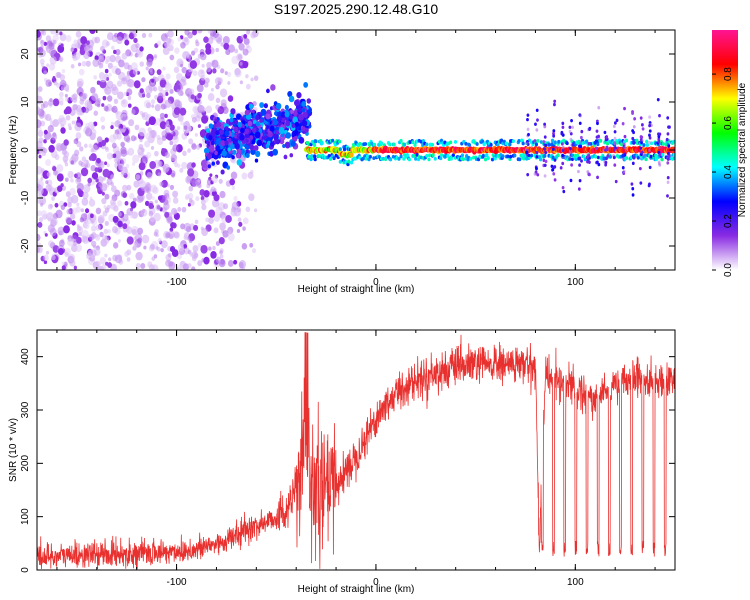  I want to click on spectrogram-x-tick-label: 100, so click(575, 282).